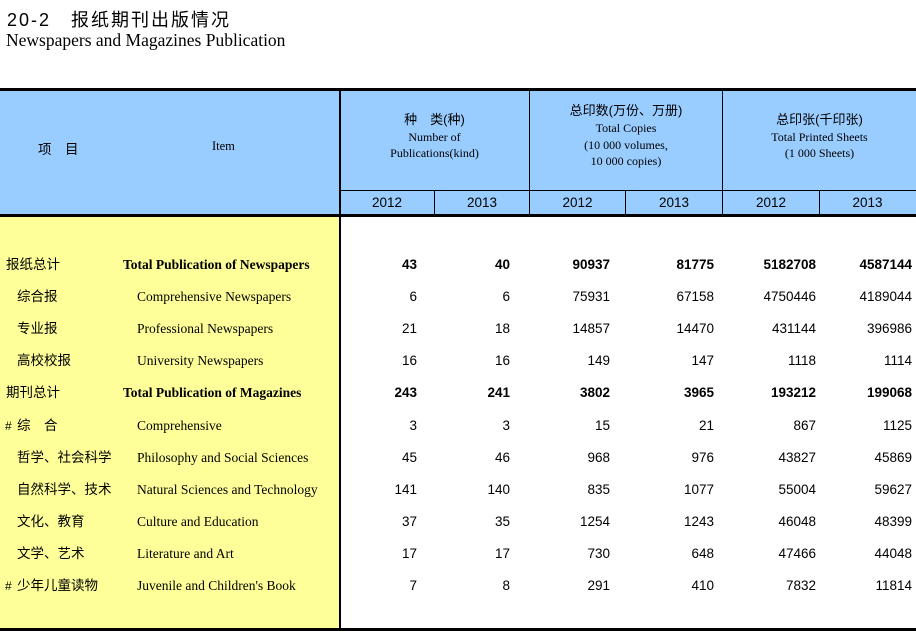  I want to click on group1-label-en-line2: Publications(kind), so click(434, 153).